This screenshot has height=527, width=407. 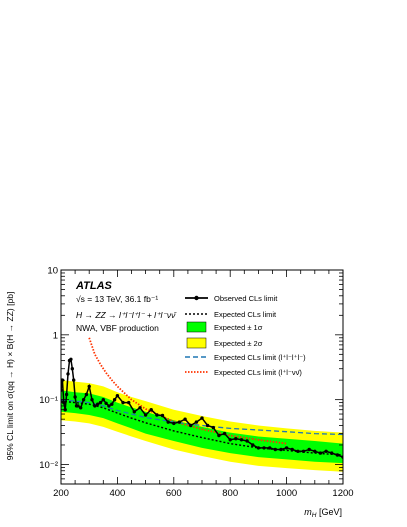 I want to click on production-label: NWA, VBF production, so click(x=117, y=328).